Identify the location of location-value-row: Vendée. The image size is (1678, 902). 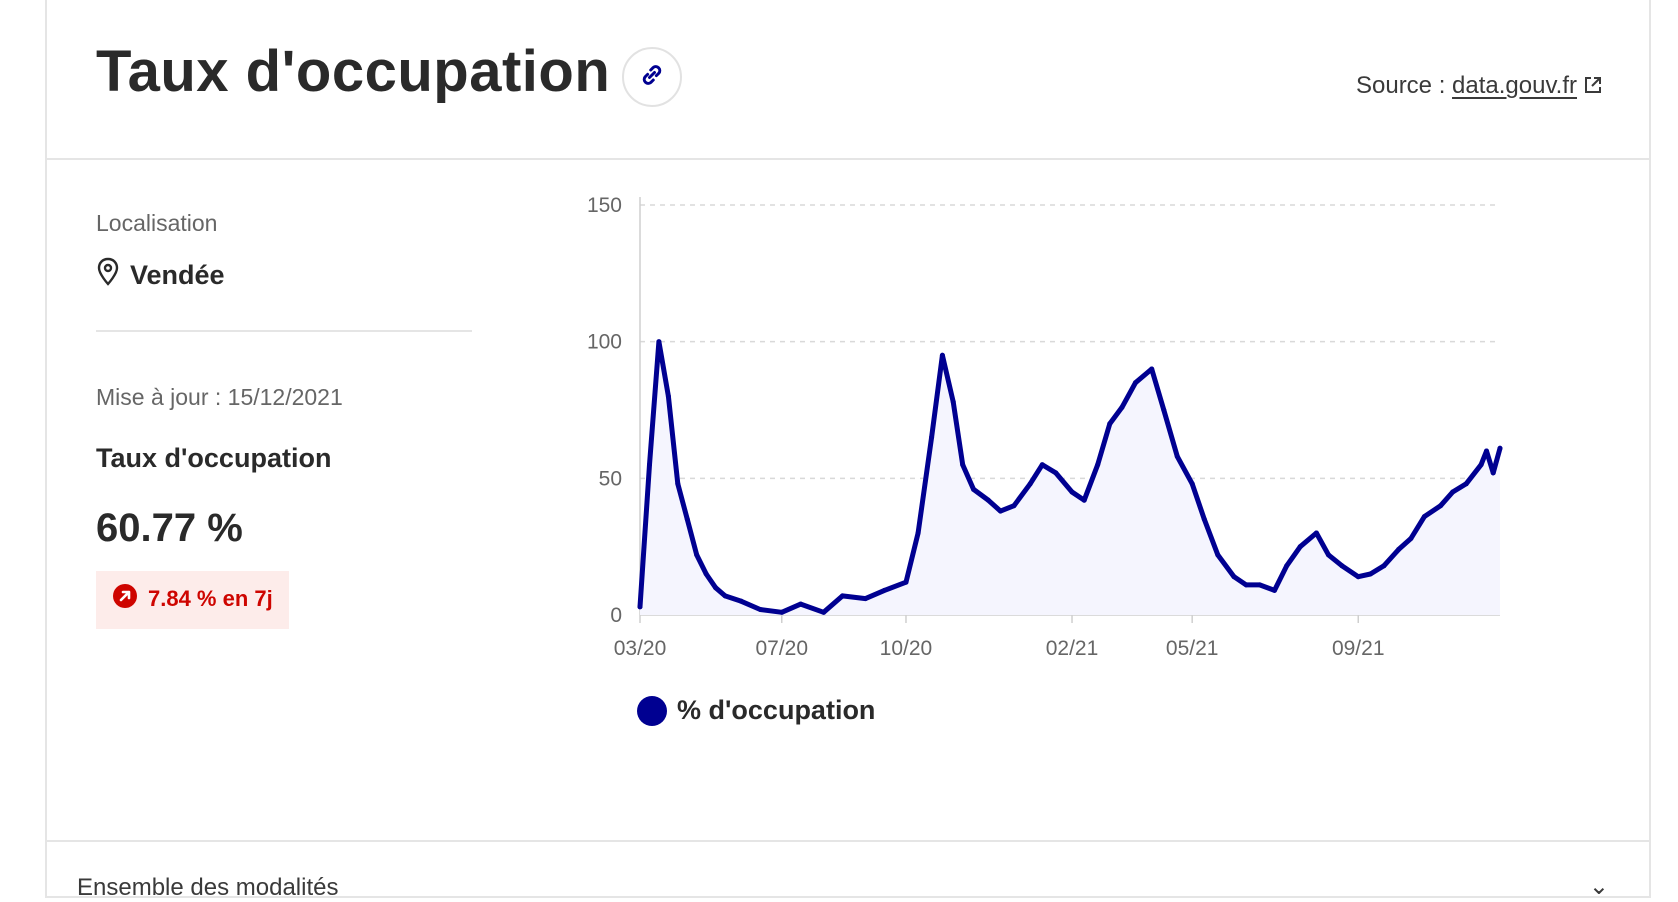
(284, 275).